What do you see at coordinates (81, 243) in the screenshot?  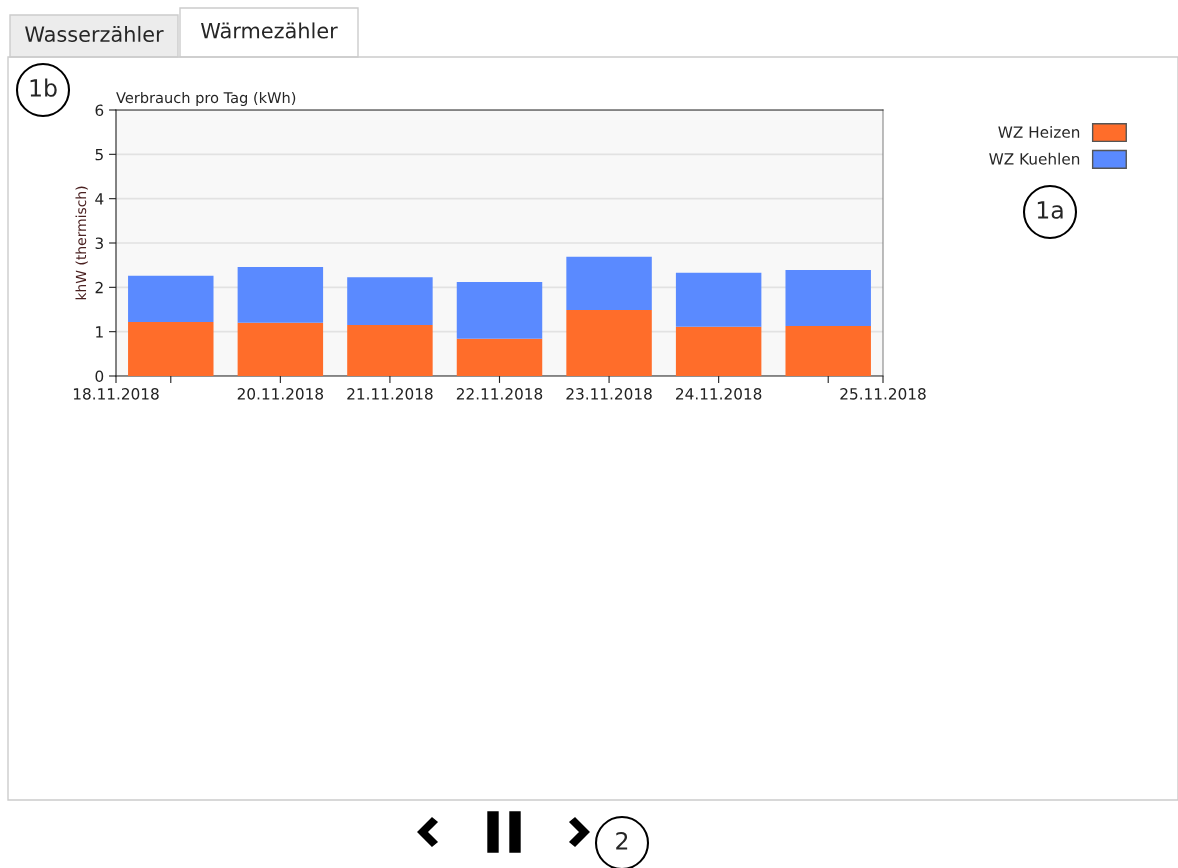 I see `y-axis-title: khW (thermisch)` at bounding box center [81, 243].